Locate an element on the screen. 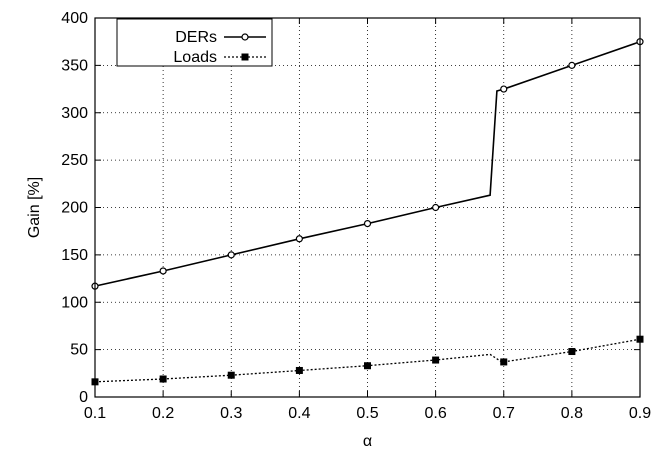 The height and width of the screenshot is (456, 654). x-tick-label: 0.9 is located at coordinates (640, 413).